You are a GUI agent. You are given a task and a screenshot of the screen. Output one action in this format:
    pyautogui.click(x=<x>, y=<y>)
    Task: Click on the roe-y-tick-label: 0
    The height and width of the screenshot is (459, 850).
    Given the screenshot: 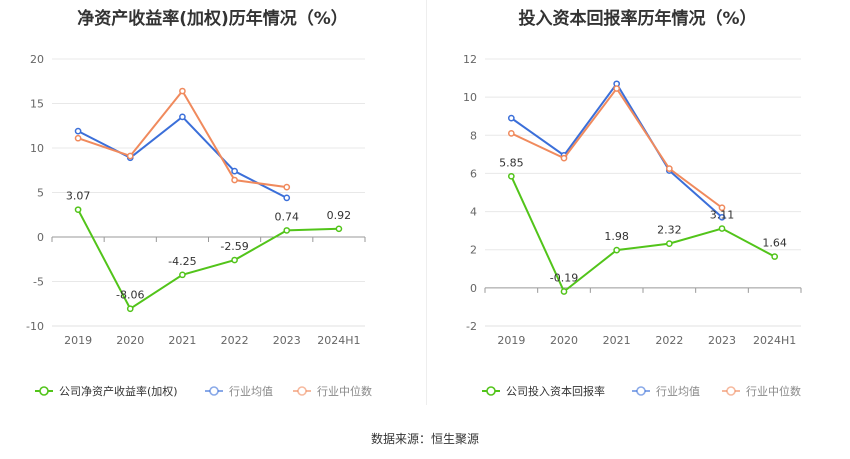 What is the action you would take?
    pyautogui.click(x=40, y=237)
    